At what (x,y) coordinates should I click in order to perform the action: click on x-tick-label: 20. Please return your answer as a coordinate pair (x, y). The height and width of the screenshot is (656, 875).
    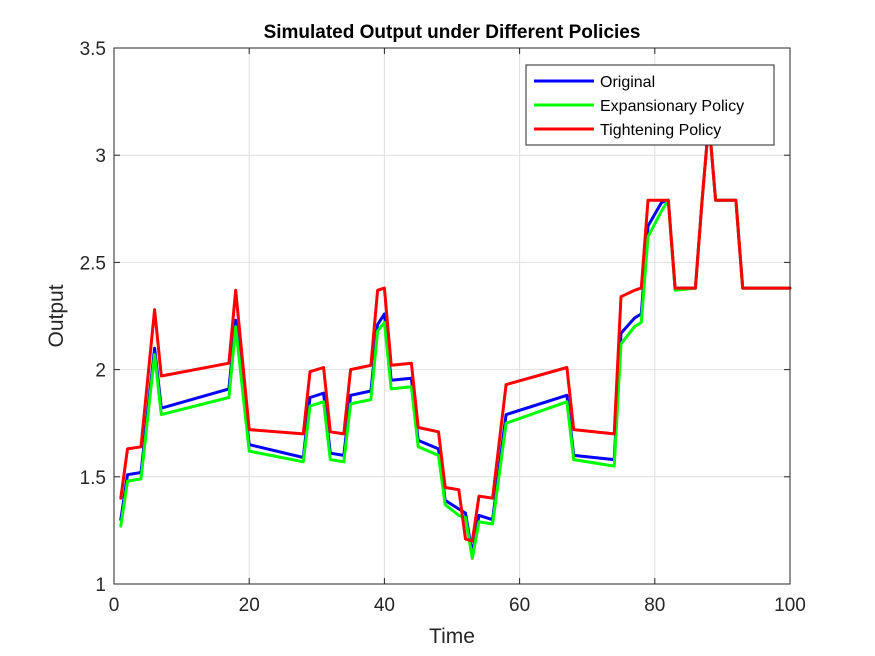
    Looking at the image, I should click on (249, 605).